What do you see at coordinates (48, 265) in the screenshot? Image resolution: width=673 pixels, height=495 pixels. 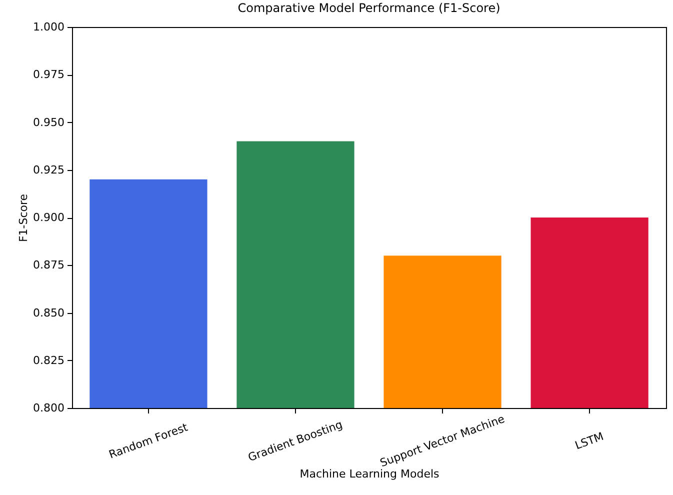 I see `y-tick-label: 0.875` at bounding box center [48, 265].